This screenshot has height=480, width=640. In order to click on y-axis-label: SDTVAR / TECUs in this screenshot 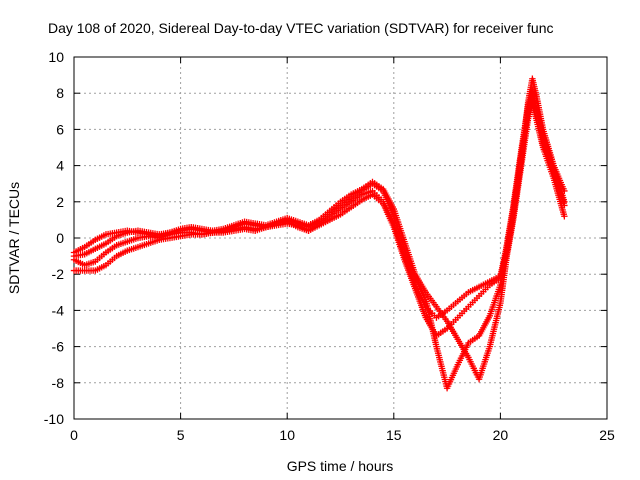, I will do `click(14, 238)`.